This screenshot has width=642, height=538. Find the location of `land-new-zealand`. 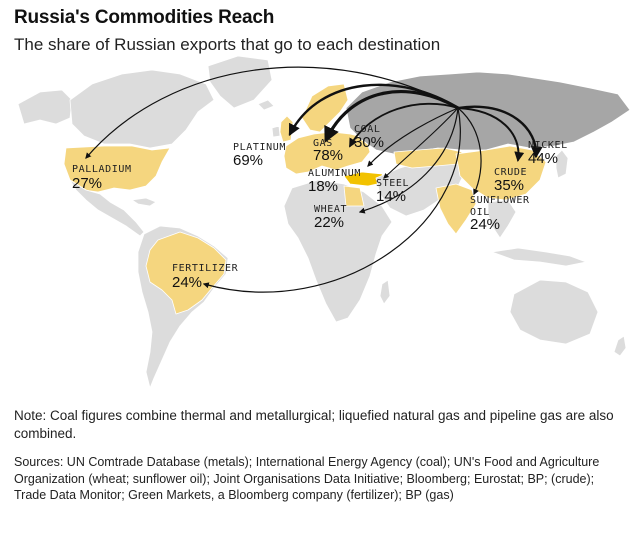

land-new-zealand is located at coordinates (620, 346).